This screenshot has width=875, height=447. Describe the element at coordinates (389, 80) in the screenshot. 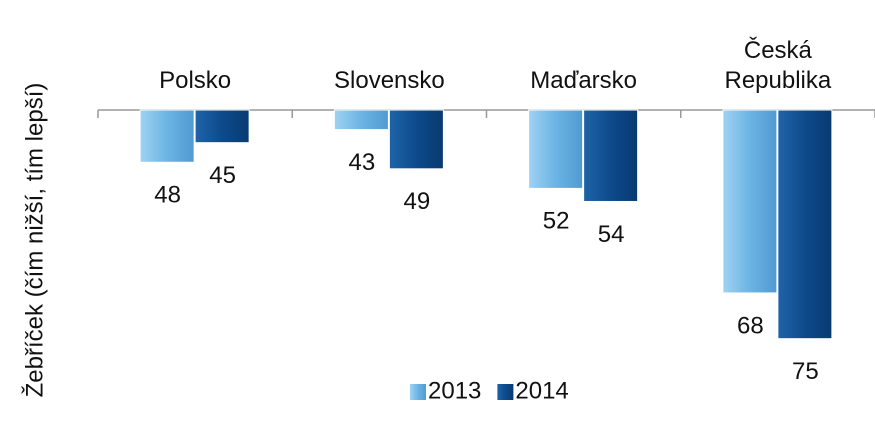

I see `x-tick-label: Slovensko` at that location.